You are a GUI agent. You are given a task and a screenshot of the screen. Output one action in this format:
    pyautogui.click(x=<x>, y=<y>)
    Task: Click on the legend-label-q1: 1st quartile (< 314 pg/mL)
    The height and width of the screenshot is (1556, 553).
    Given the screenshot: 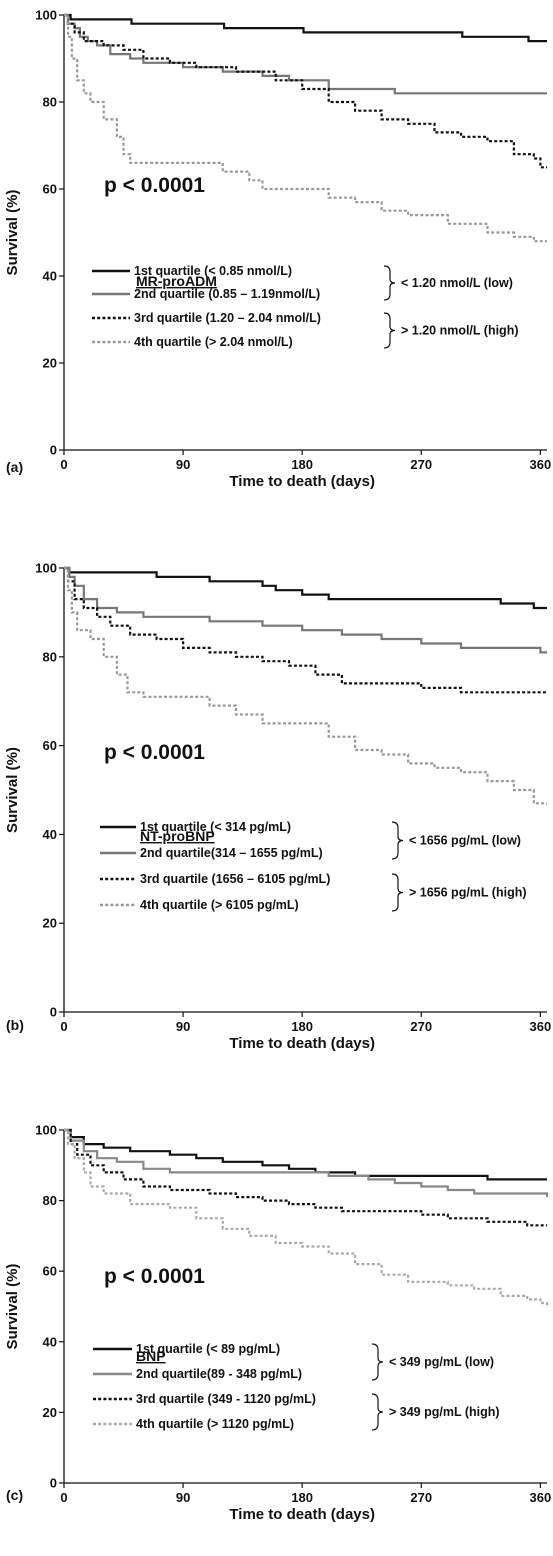 What is the action you would take?
    pyautogui.click(x=215, y=827)
    